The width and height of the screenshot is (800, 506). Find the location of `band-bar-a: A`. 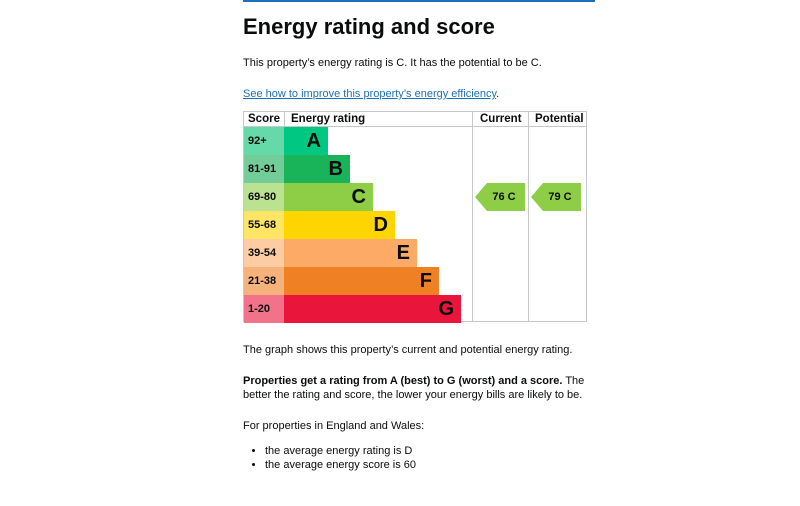

band-bar-a: A is located at coordinates (306, 141).